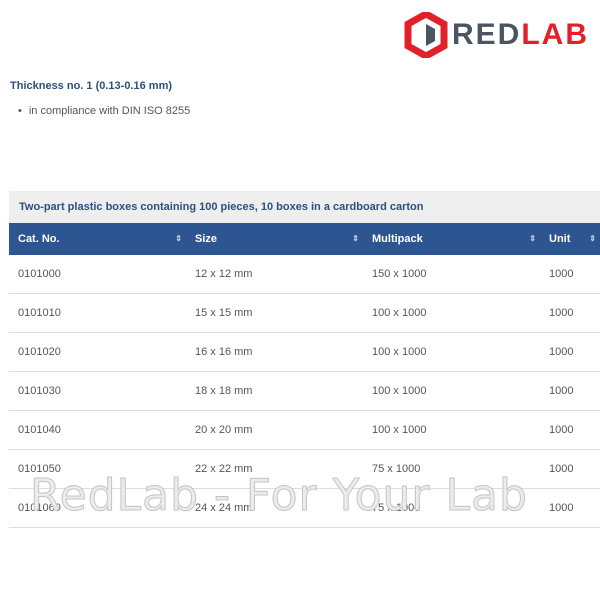 This screenshot has width=600, height=600. Describe the element at coordinates (97, 239) in the screenshot. I see `column-header-cat-no: Cat. No. ⇕` at that location.